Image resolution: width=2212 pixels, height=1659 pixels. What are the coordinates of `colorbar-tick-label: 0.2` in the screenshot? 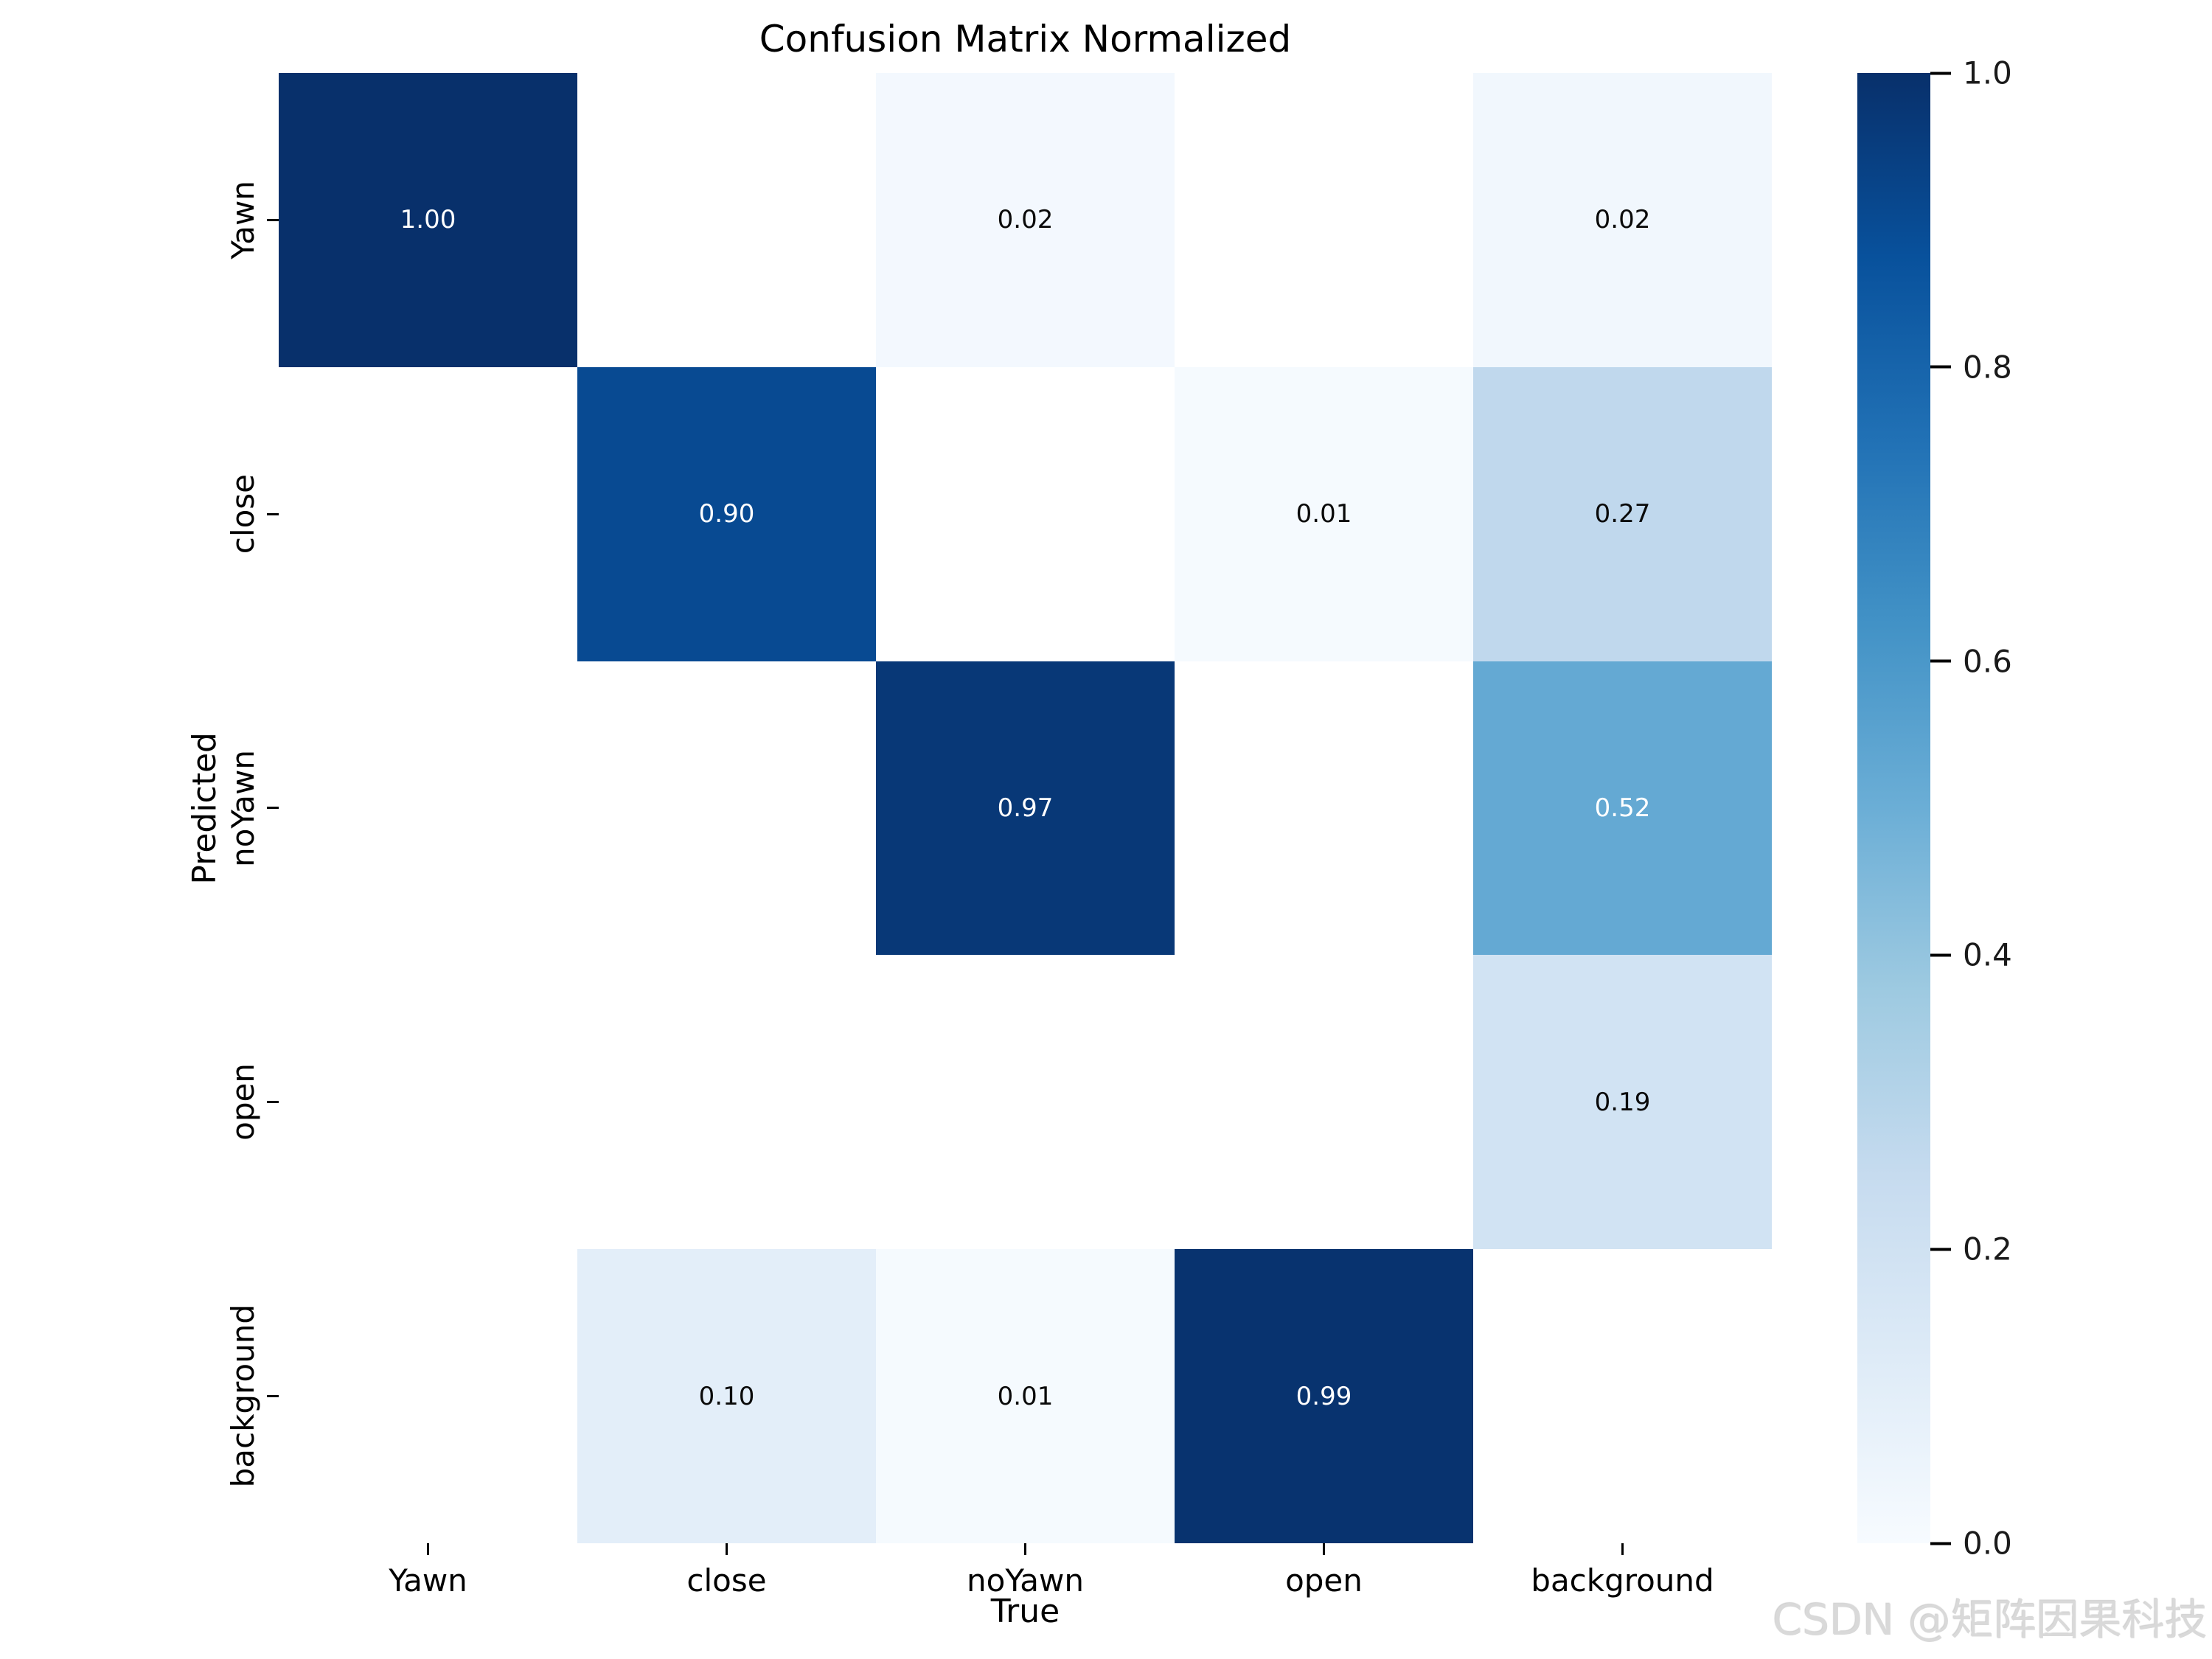 It's located at (1987, 1249).